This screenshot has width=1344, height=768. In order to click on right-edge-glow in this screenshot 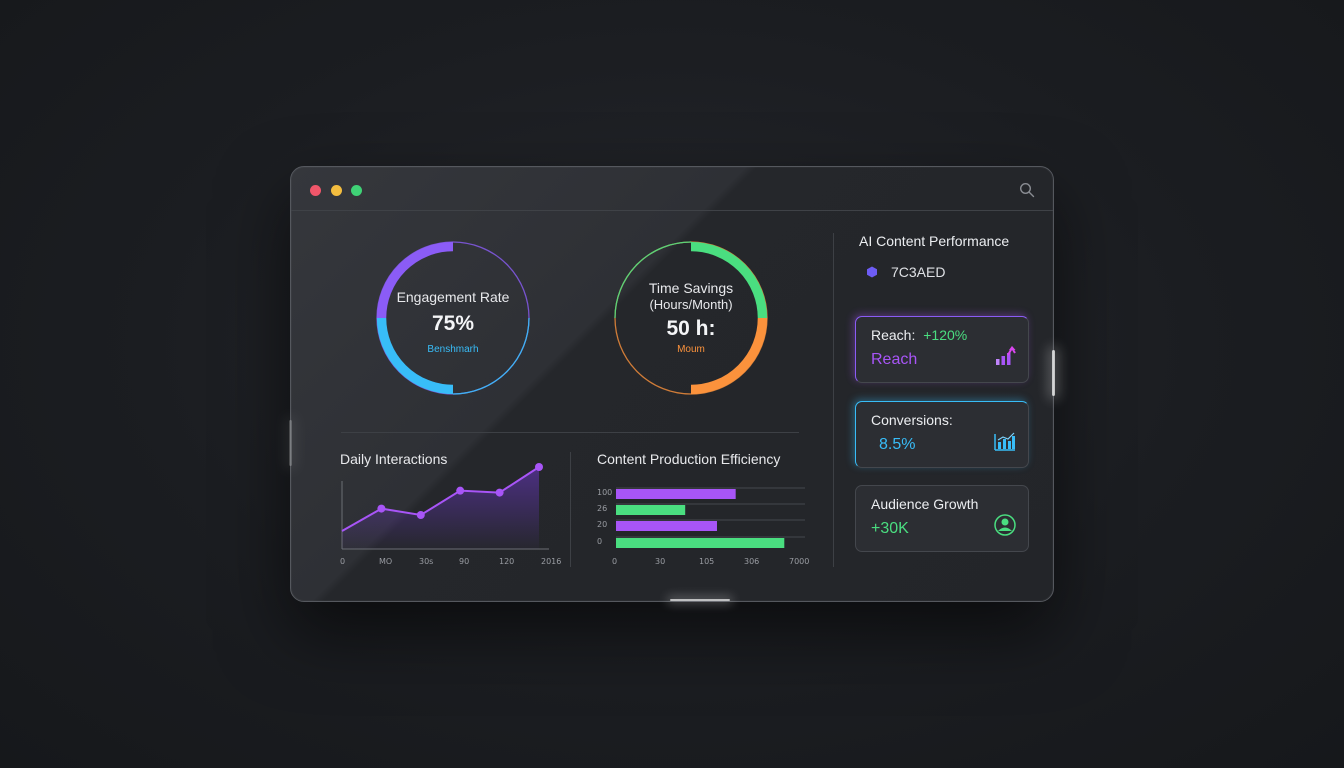, I will do `click(1053, 373)`.